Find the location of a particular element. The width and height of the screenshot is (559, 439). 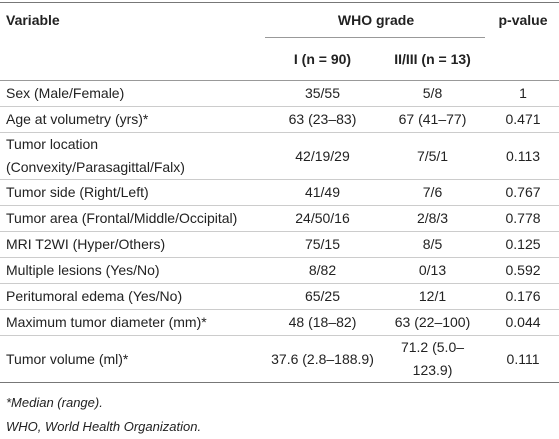

table-row: Sex (Male/Female) 35/55 5/8 1 is located at coordinates (279, 93).